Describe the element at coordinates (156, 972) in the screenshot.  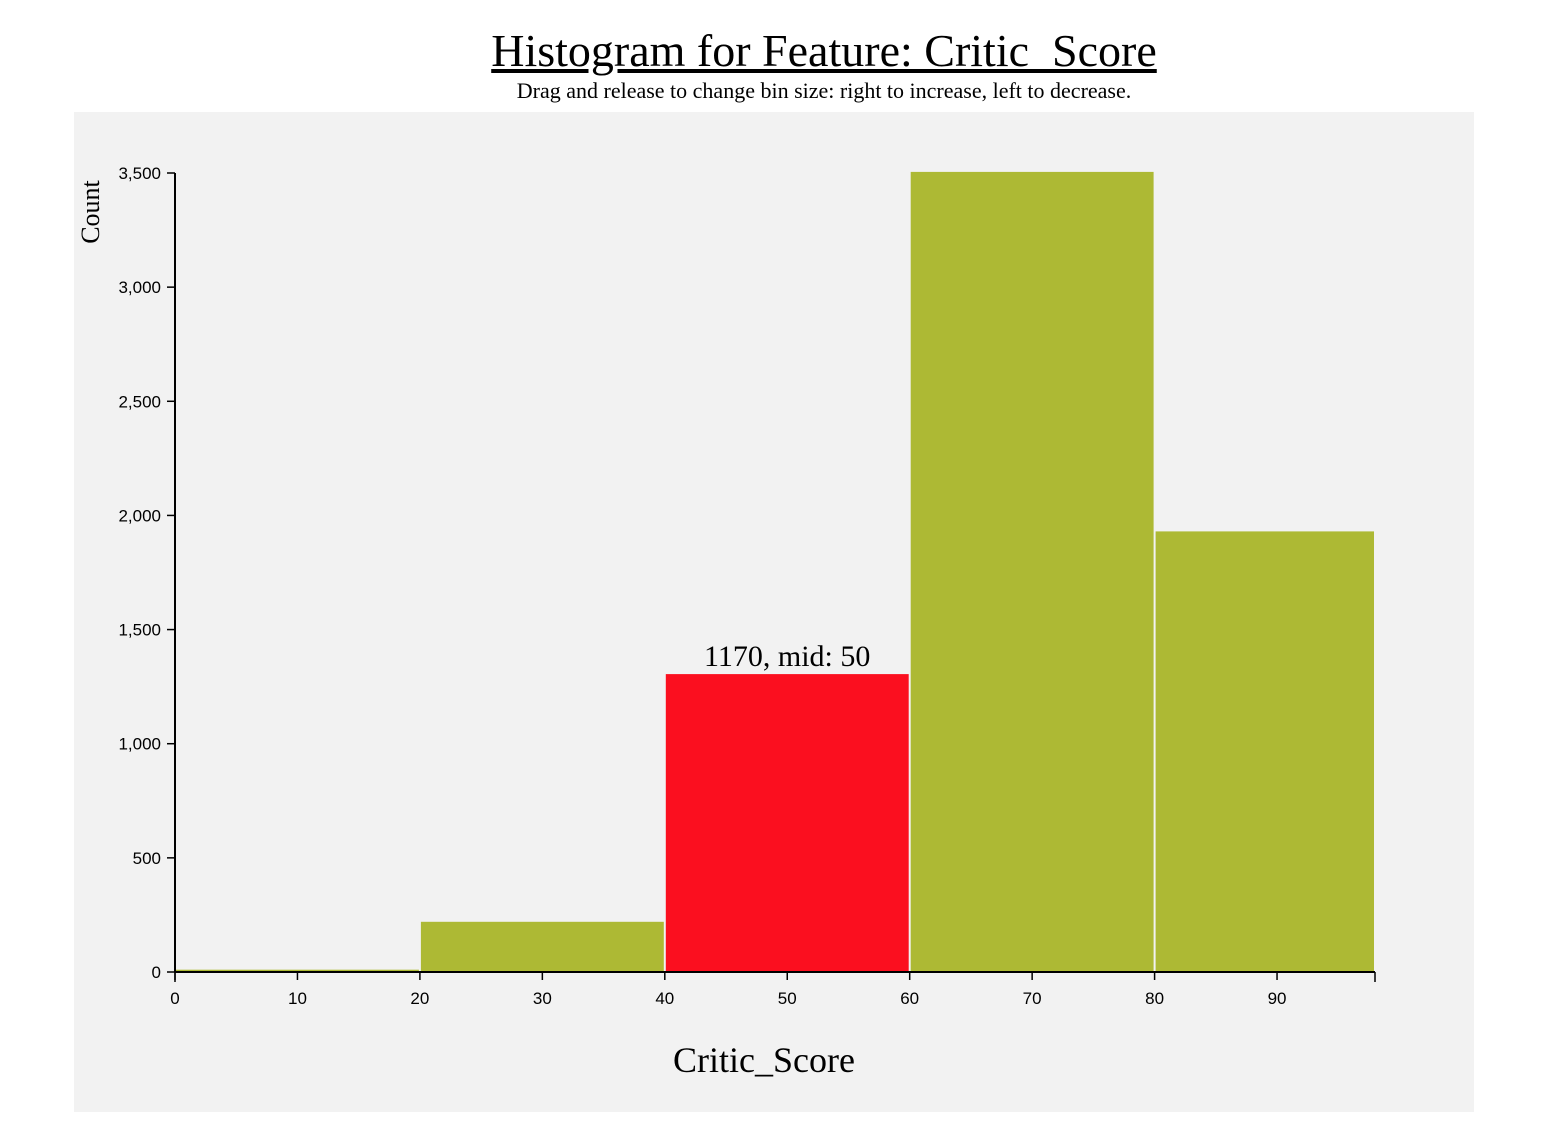
I see `y-tick-label: 0` at that location.